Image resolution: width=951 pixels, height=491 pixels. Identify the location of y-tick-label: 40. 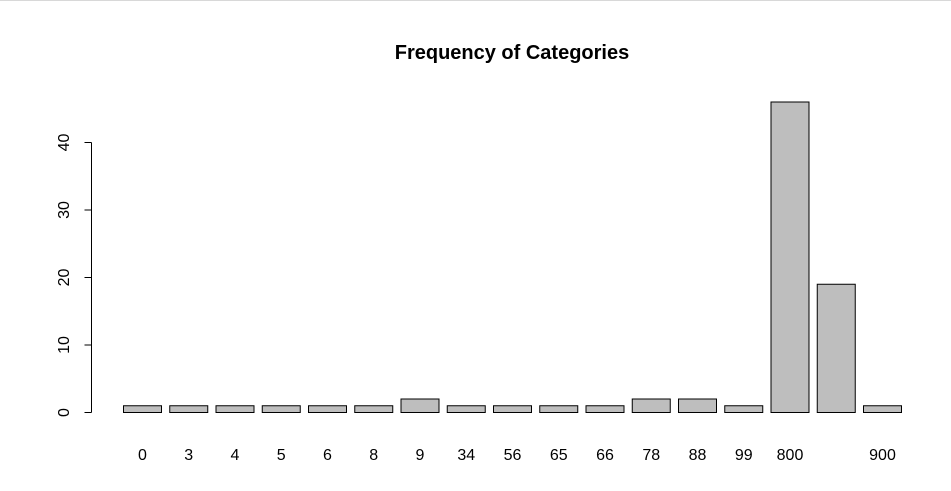
(64, 143).